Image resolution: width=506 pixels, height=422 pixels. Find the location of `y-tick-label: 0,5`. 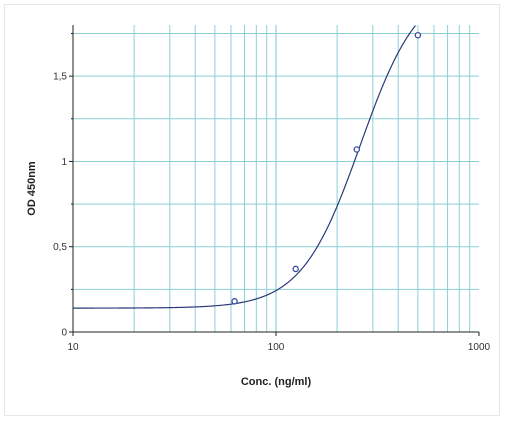

y-tick-label: 0,5 is located at coordinates (60, 247).